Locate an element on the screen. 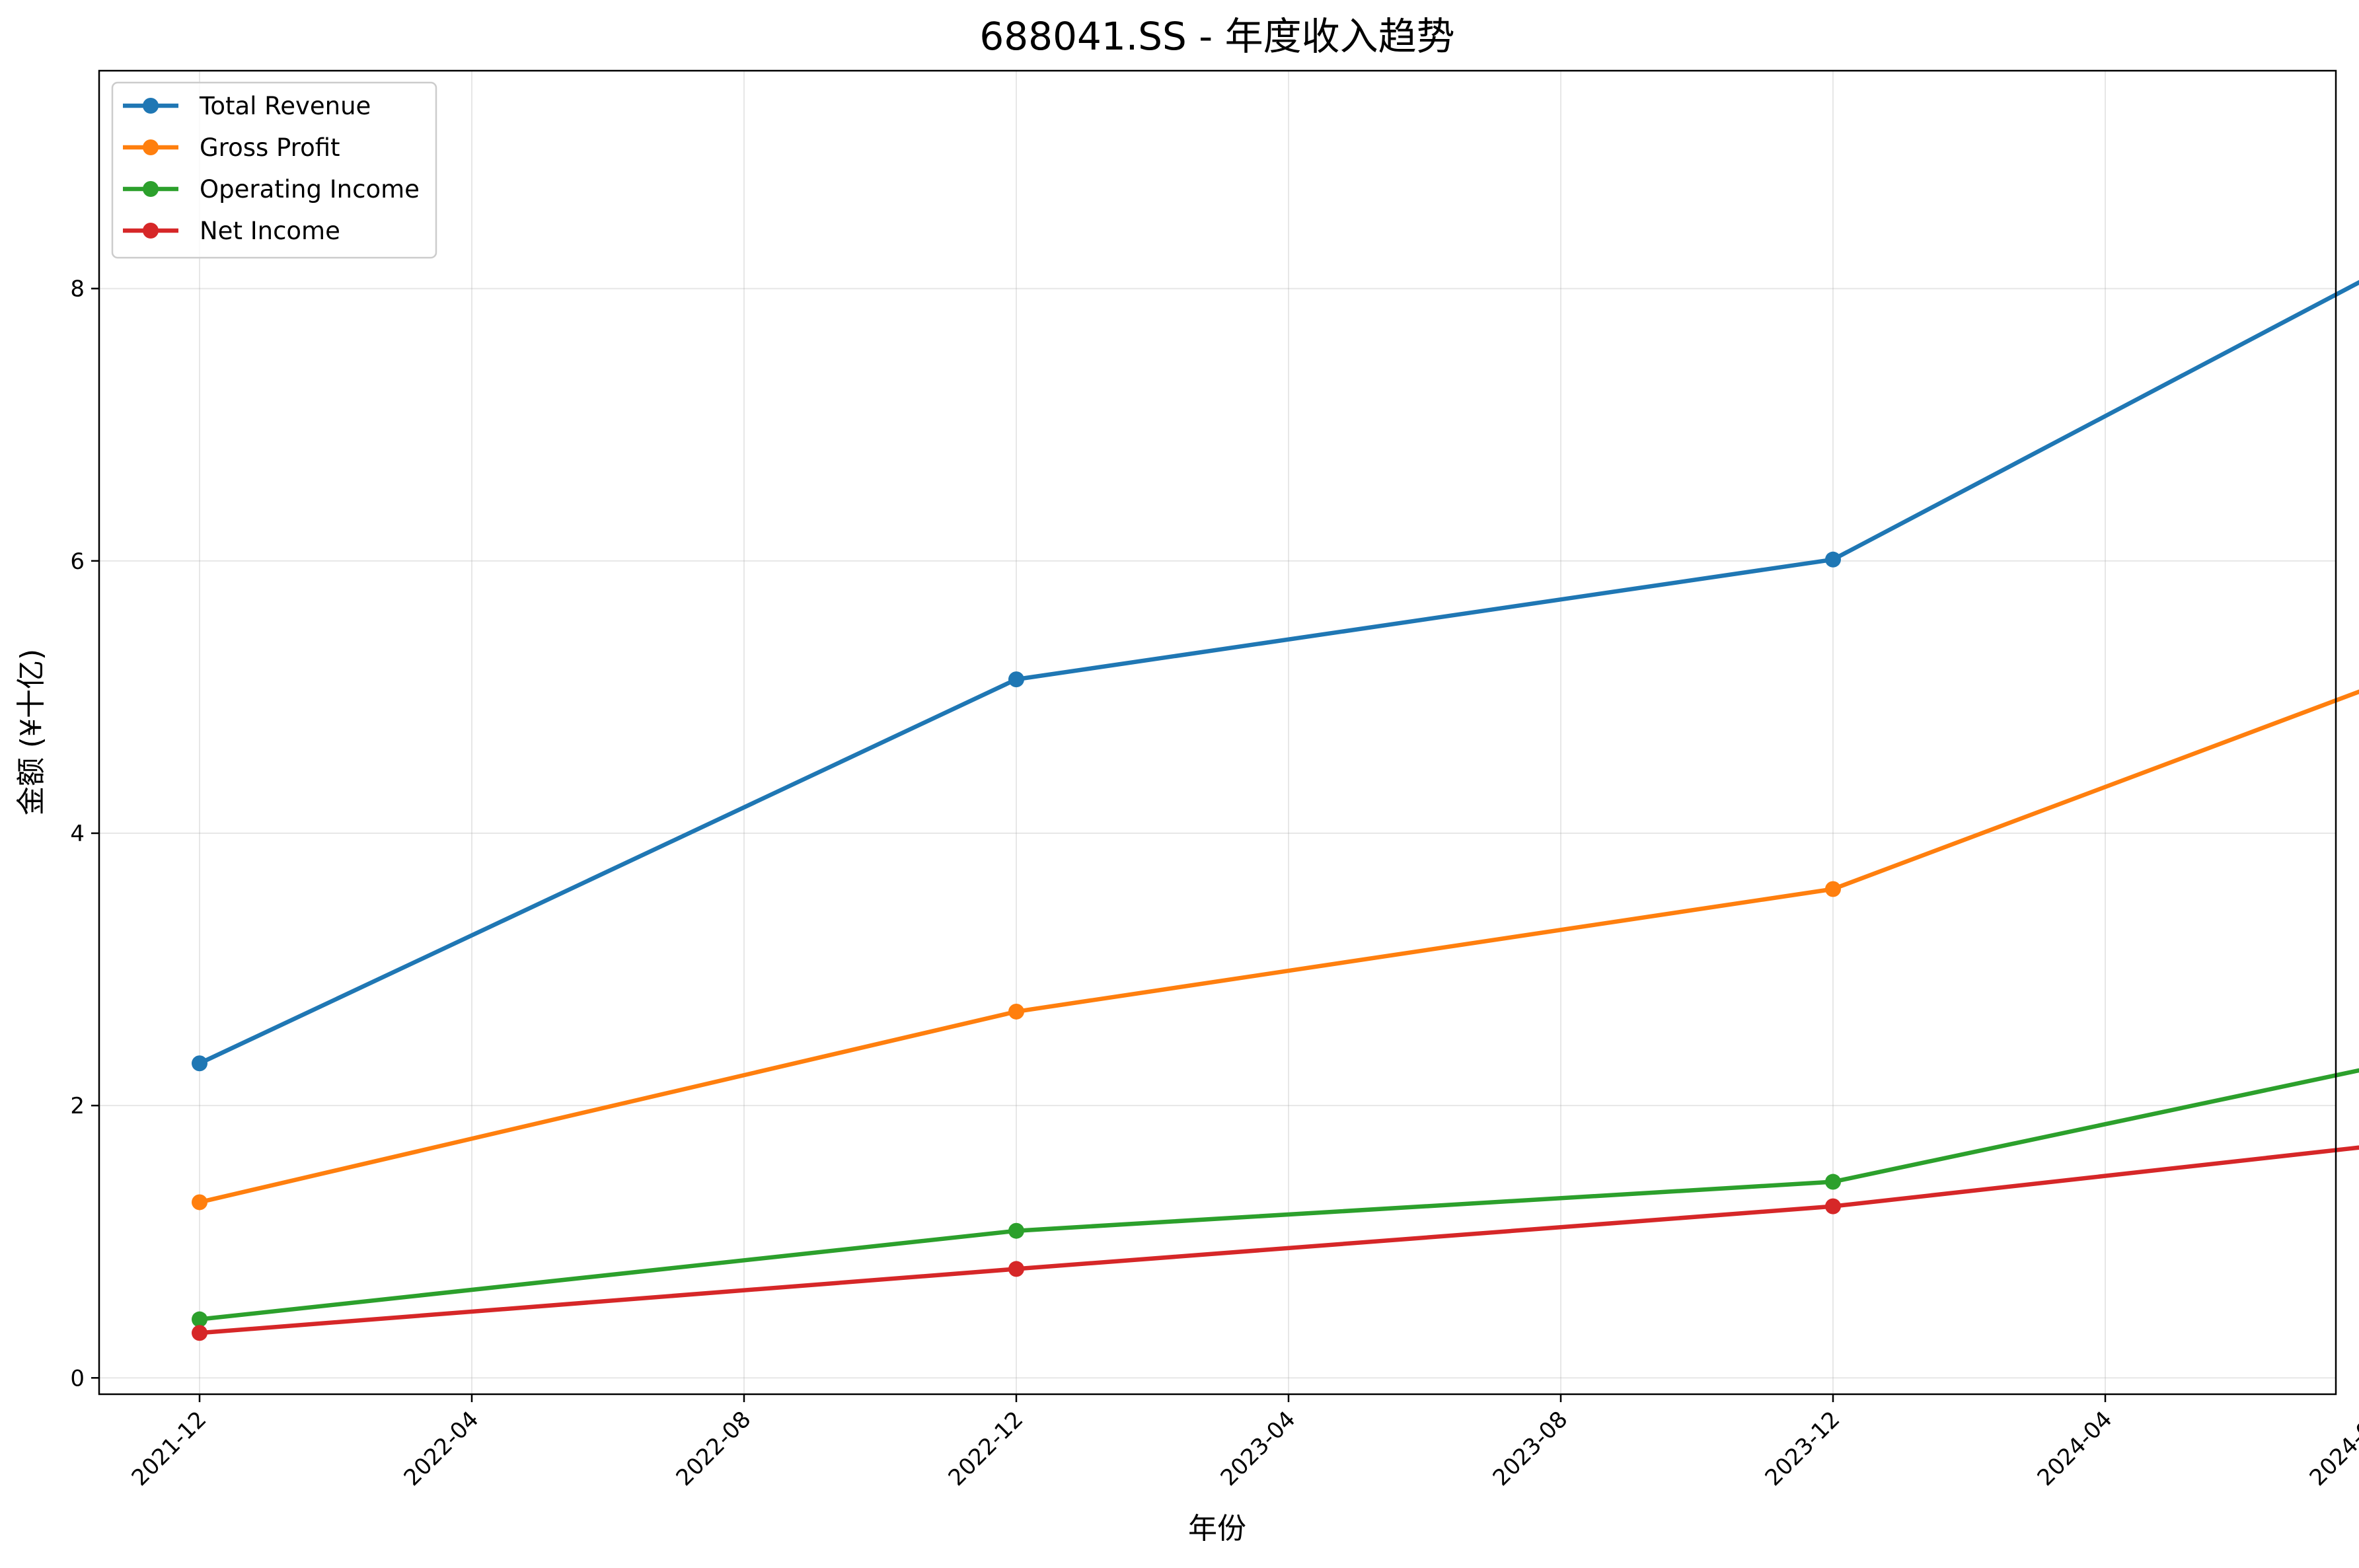 The height and width of the screenshot is (1568, 2359). legend-item: Operating Income is located at coordinates (271, 189).